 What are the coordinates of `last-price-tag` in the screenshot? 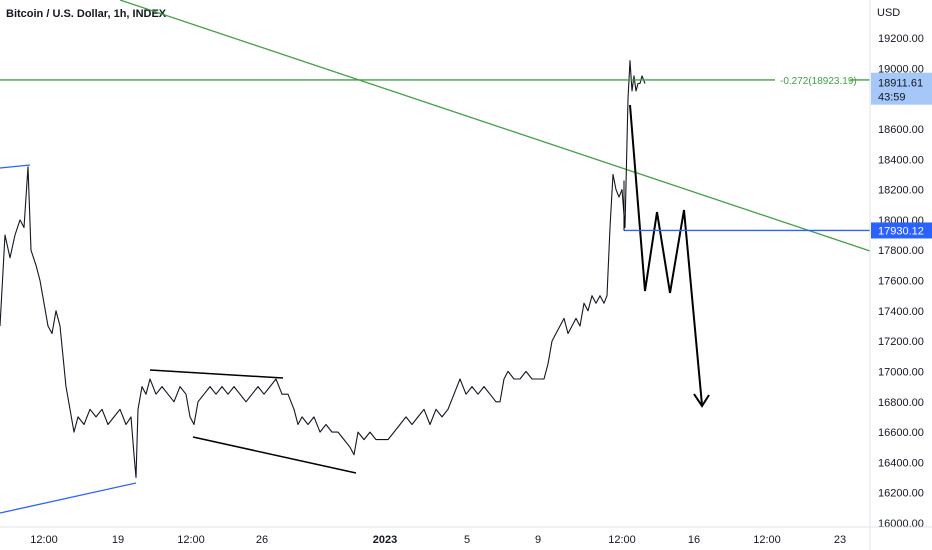 It's located at (901, 88).